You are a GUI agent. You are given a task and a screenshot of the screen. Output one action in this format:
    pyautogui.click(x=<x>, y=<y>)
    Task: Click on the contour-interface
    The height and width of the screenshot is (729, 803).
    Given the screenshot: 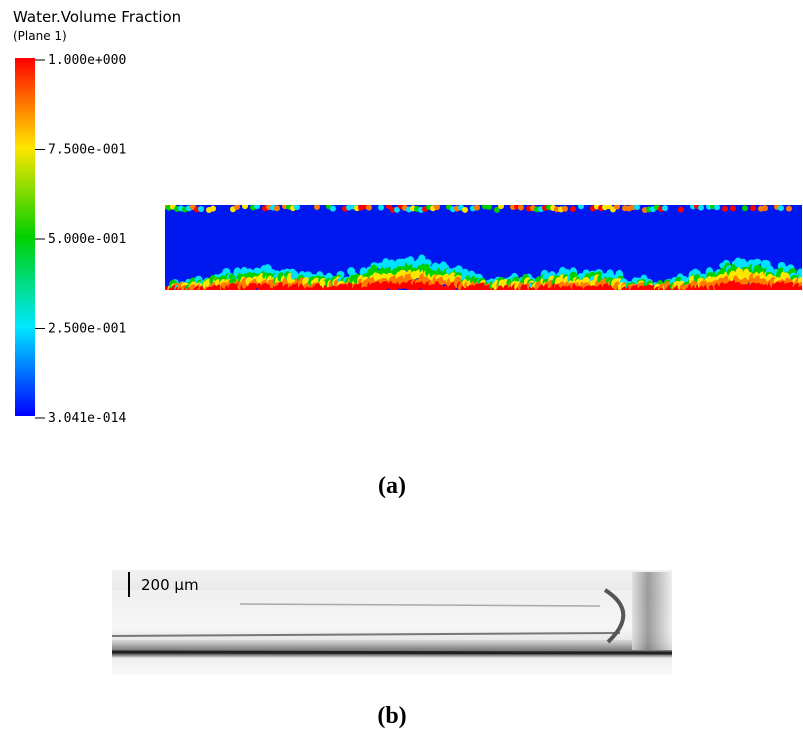 What is the action you would take?
    pyautogui.click(x=483, y=247)
    